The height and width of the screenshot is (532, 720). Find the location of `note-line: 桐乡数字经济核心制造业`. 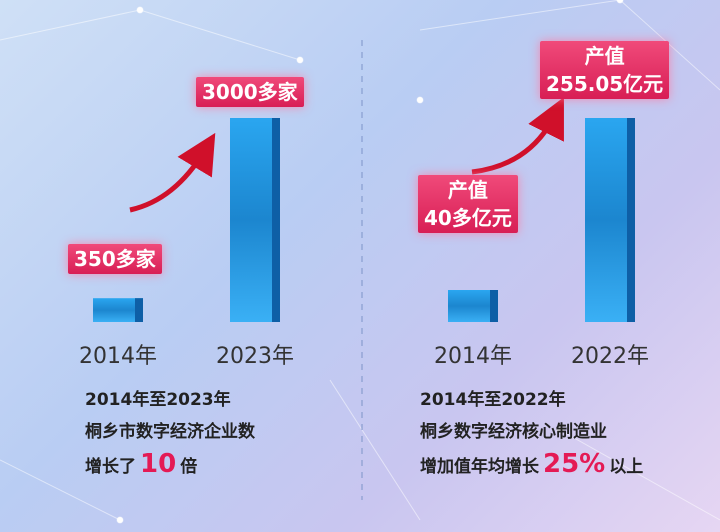

note-line: 桐乡数字经济核心制造业 is located at coordinates (513, 432).